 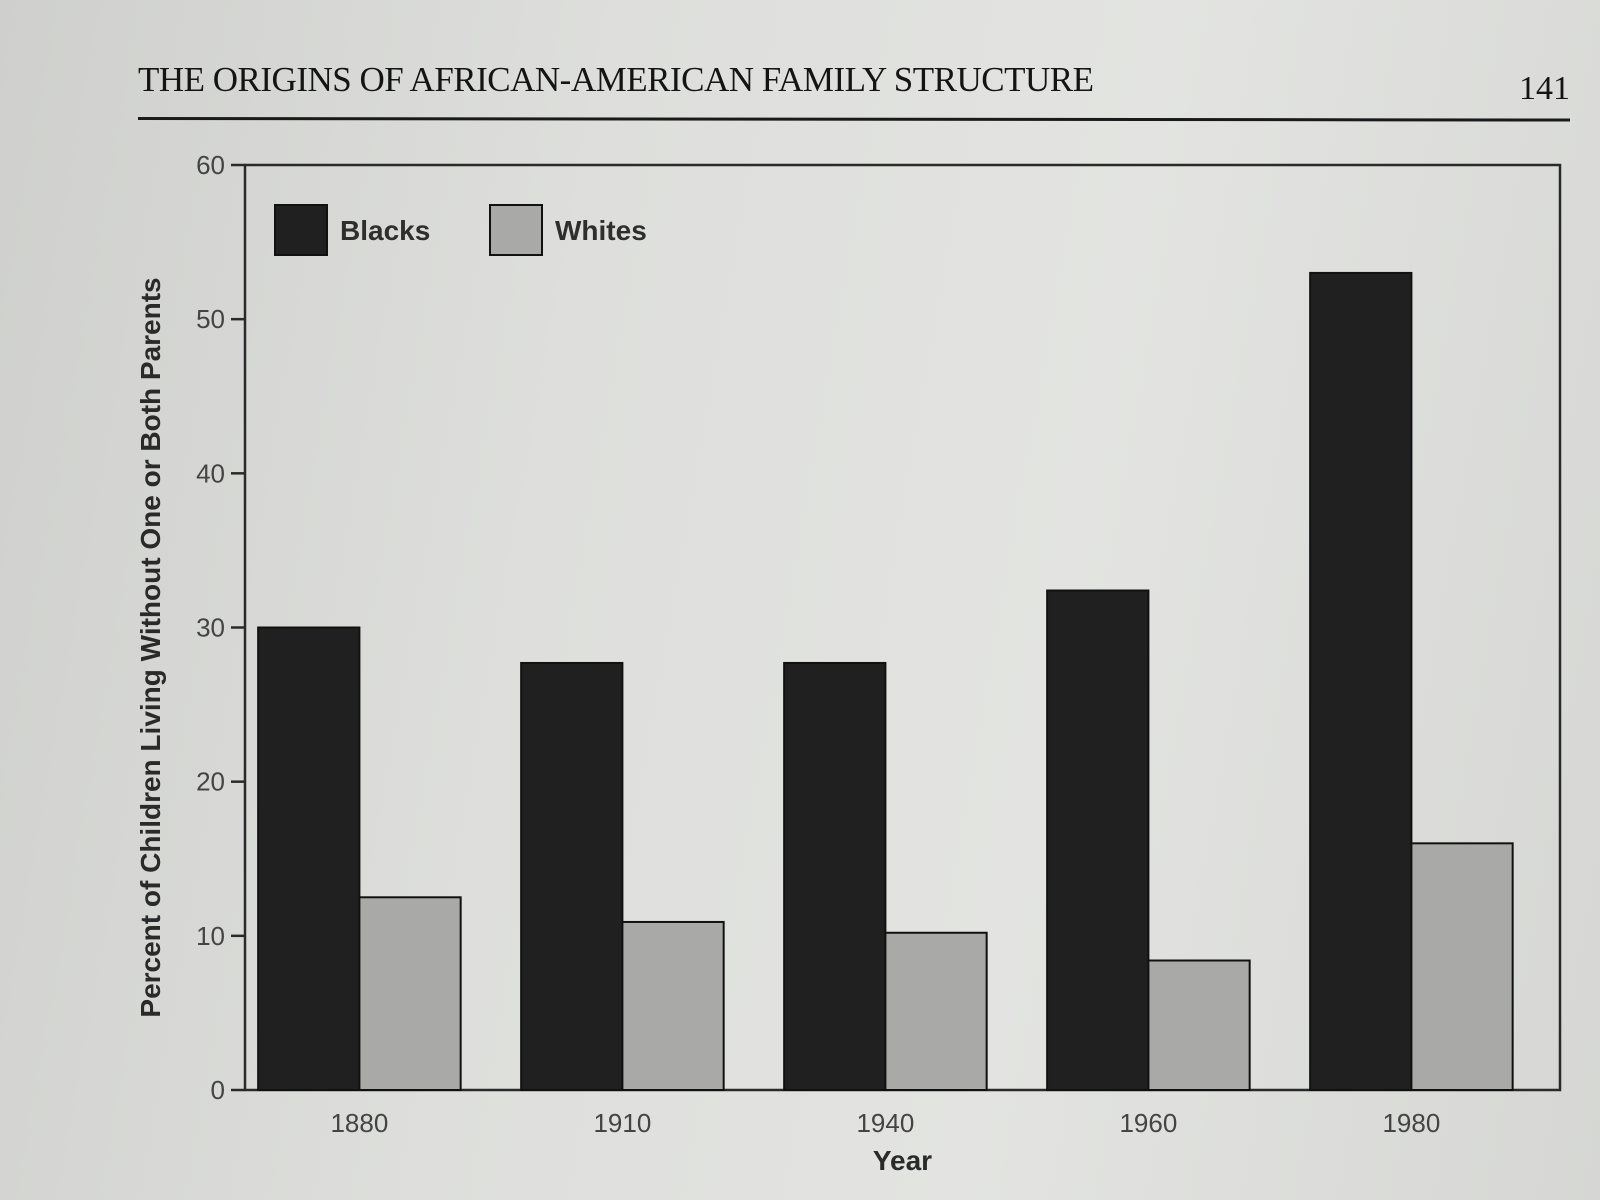 What do you see at coordinates (210, 165) in the screenshot?
I see `y-tick-label: 60` at bounding box center [210, 165].